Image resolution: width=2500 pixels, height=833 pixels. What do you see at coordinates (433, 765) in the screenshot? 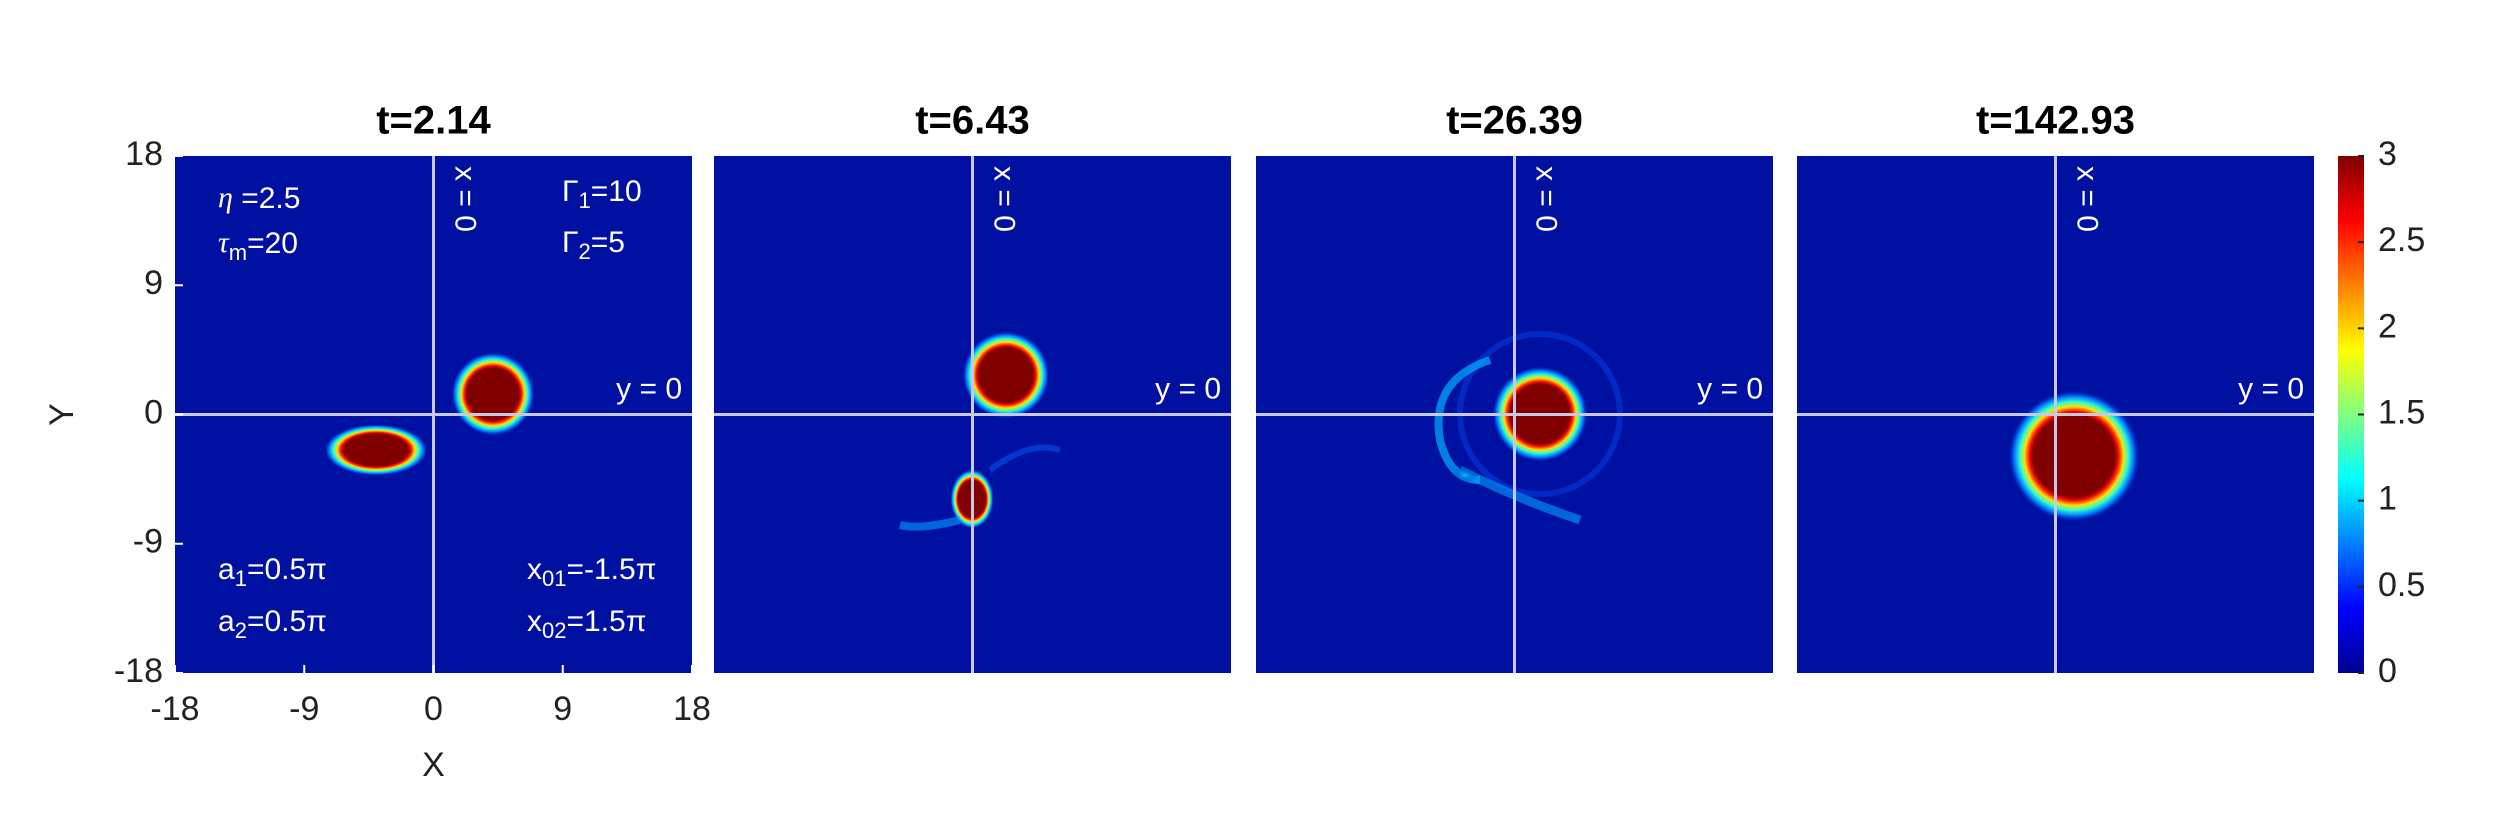
I see `x-axis-label: X` at bounding box center [433, 765].